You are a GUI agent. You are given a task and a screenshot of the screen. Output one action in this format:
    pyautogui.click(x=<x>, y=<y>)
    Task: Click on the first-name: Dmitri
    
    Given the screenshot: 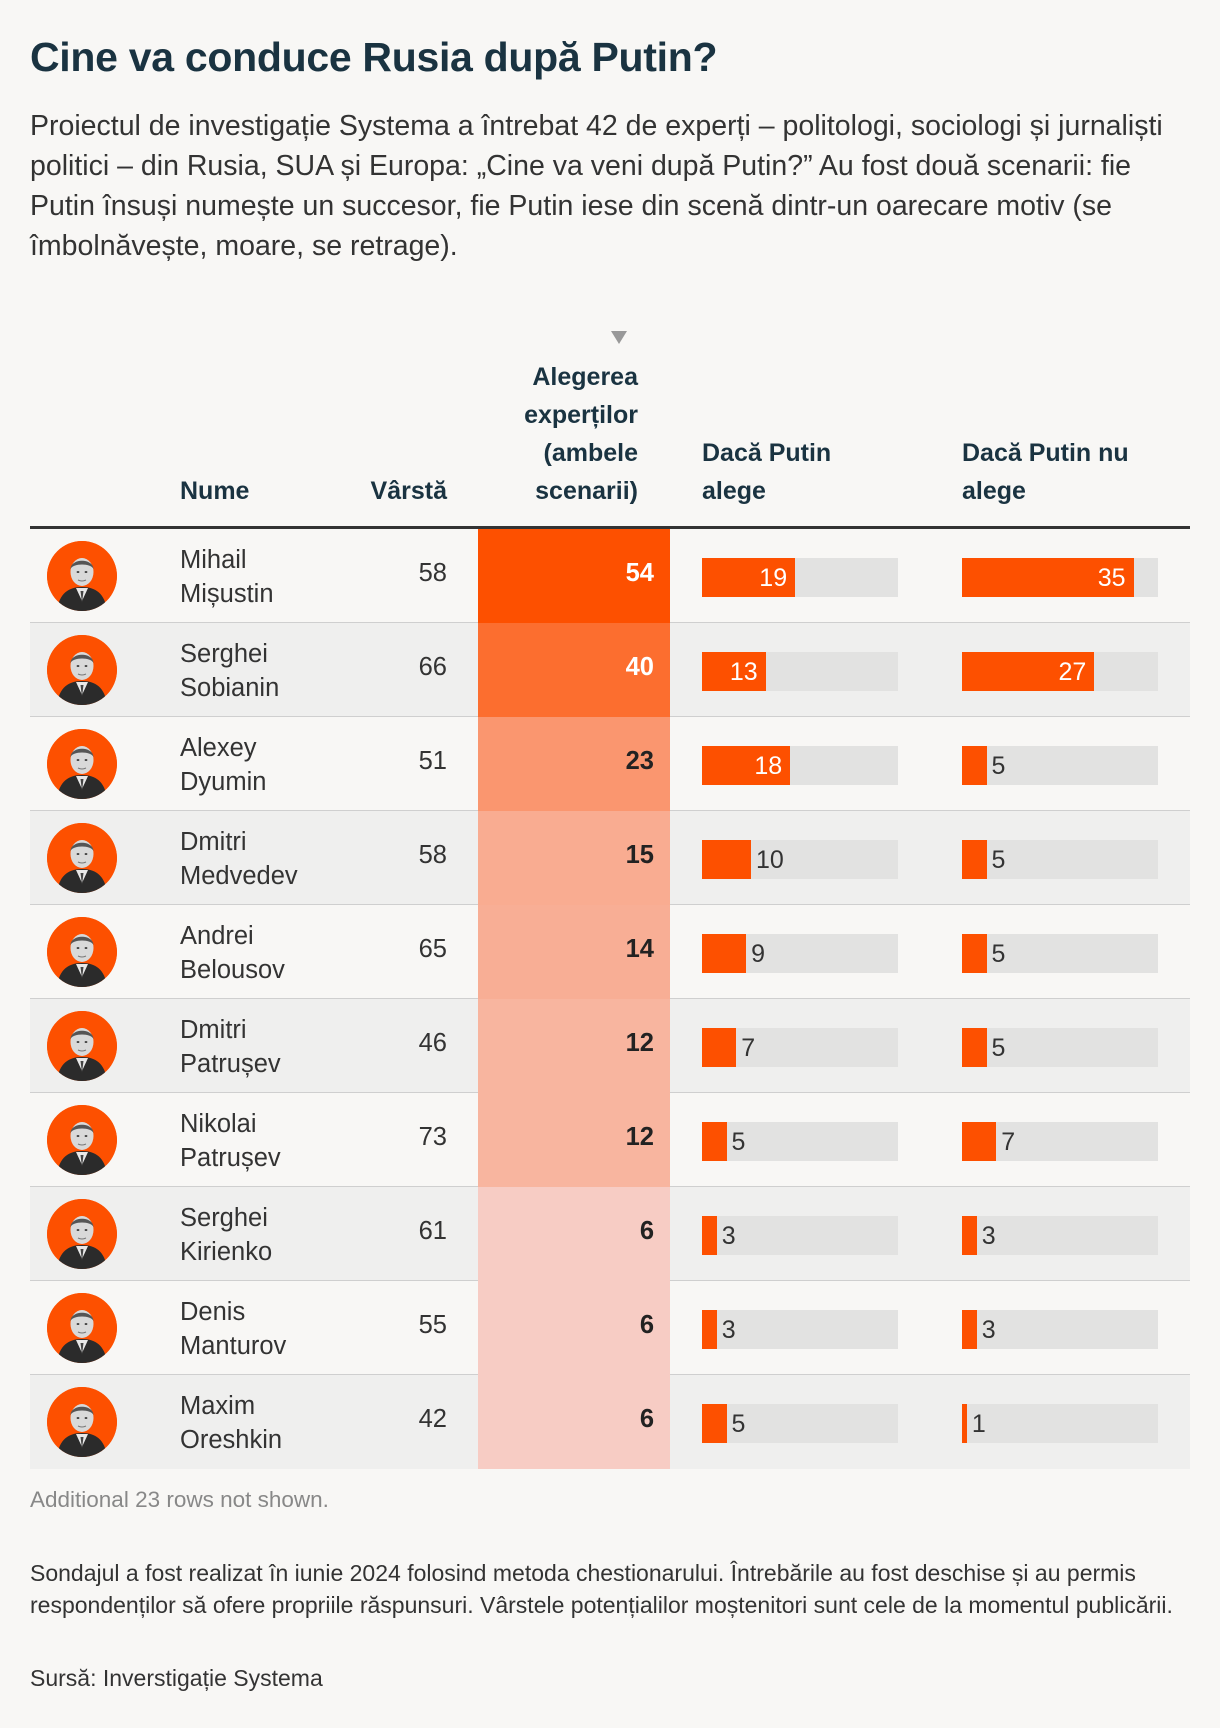 What is the action you would take?
    pyautogui.click(x=213, y=1030)
    